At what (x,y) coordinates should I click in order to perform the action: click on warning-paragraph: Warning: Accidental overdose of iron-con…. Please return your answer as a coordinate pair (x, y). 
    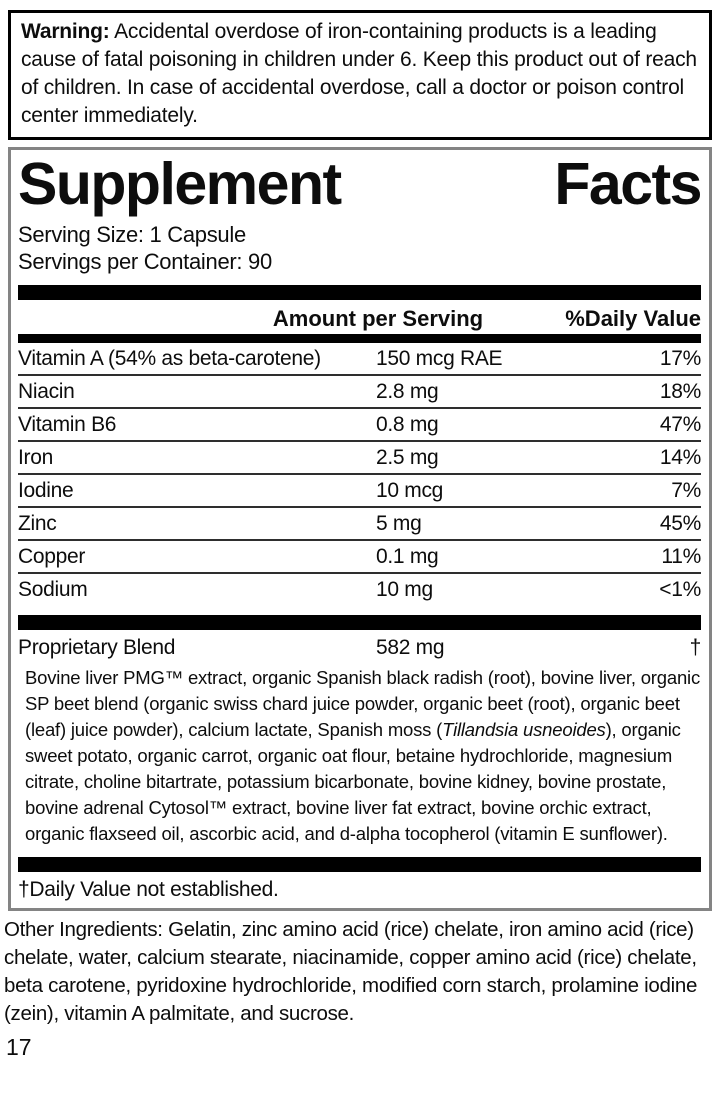
    Looking at the image, I should click on (360, 74).